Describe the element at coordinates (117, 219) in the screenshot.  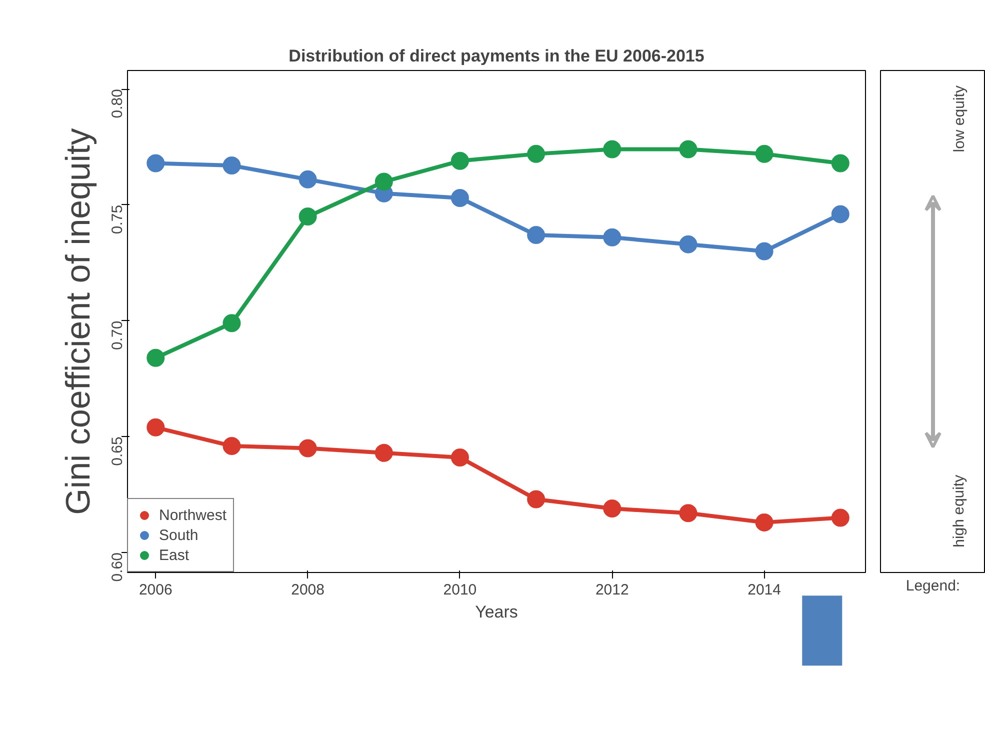
I see `y-tick-label: 0.75` at that location.